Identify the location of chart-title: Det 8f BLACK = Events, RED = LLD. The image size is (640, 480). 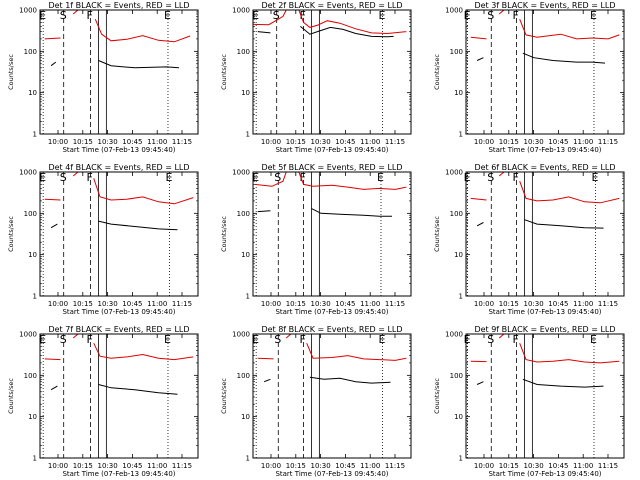
(331, 329).